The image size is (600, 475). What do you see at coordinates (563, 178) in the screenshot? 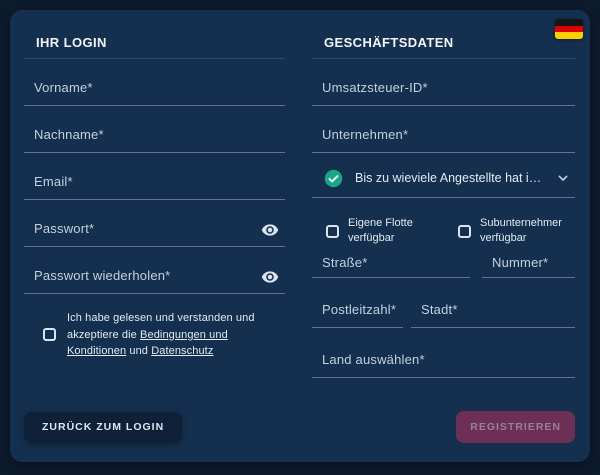
I see `chevron-down-icon` at bounding box center [563, 178].